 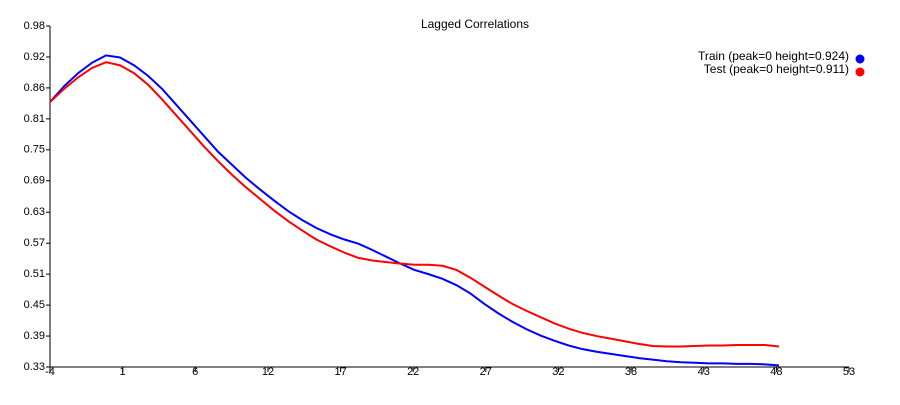 I want to click on x-tick-label: 1, so click(x=123, y=372).